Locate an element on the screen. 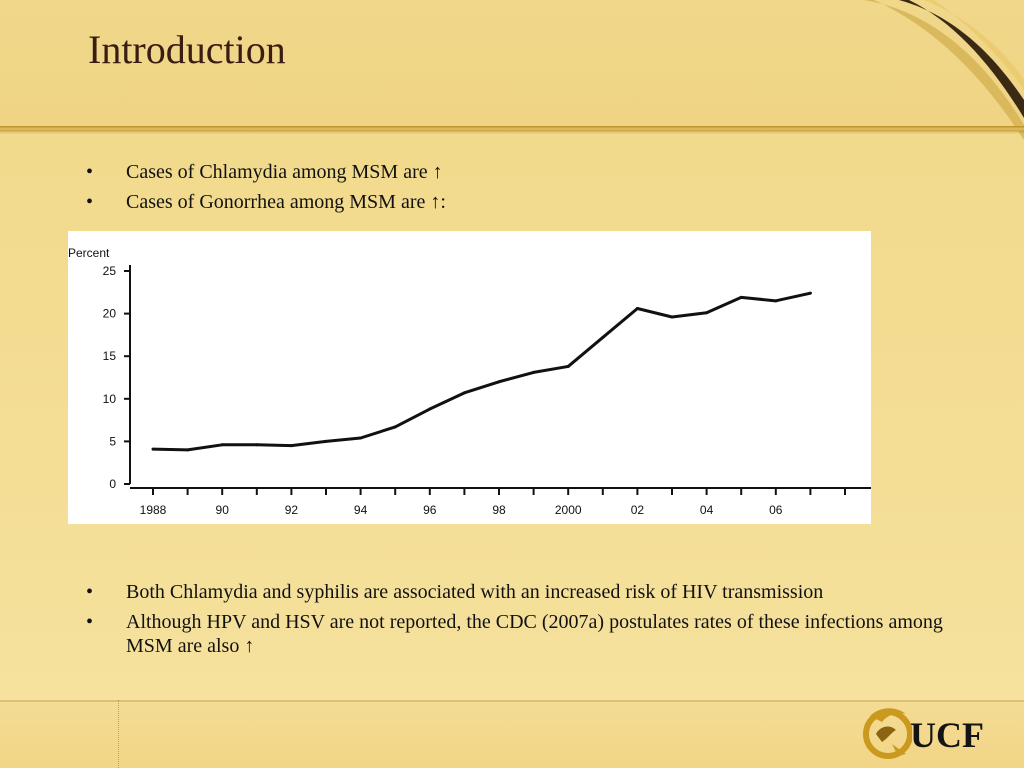  footer-vertical-rule is located at coordinates (119, 734).